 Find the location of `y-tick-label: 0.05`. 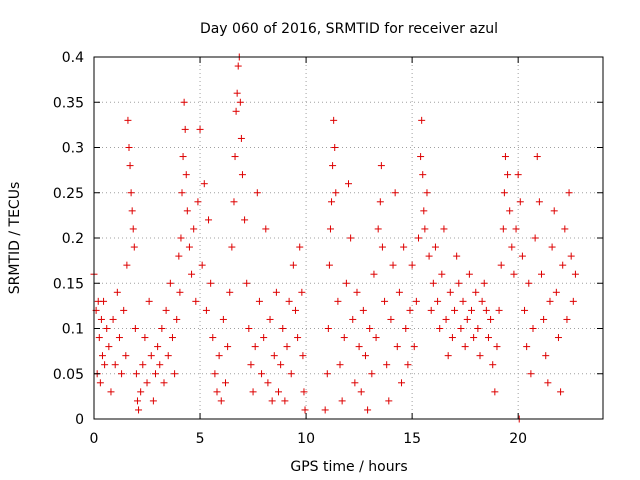

y-tick-label: 0.05 is located at coordinates (68, 375).